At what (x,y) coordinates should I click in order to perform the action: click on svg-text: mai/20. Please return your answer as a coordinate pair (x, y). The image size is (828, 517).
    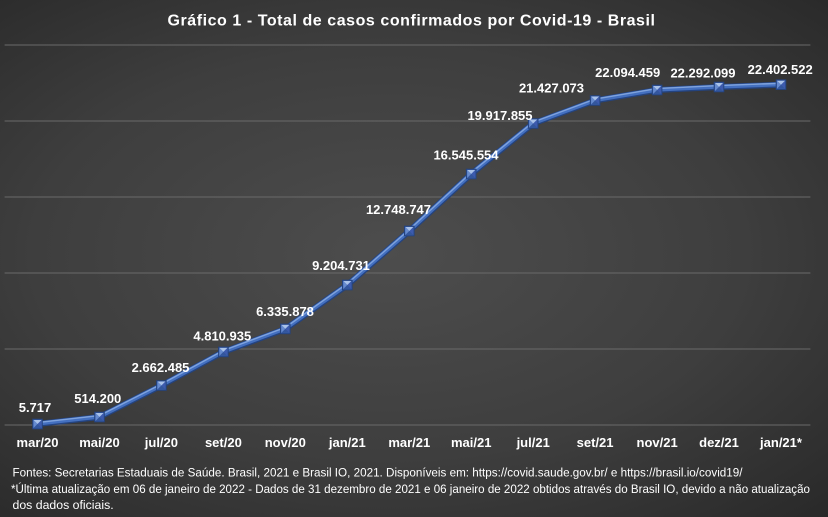
    Looking at the image, I should click on (99, 442).